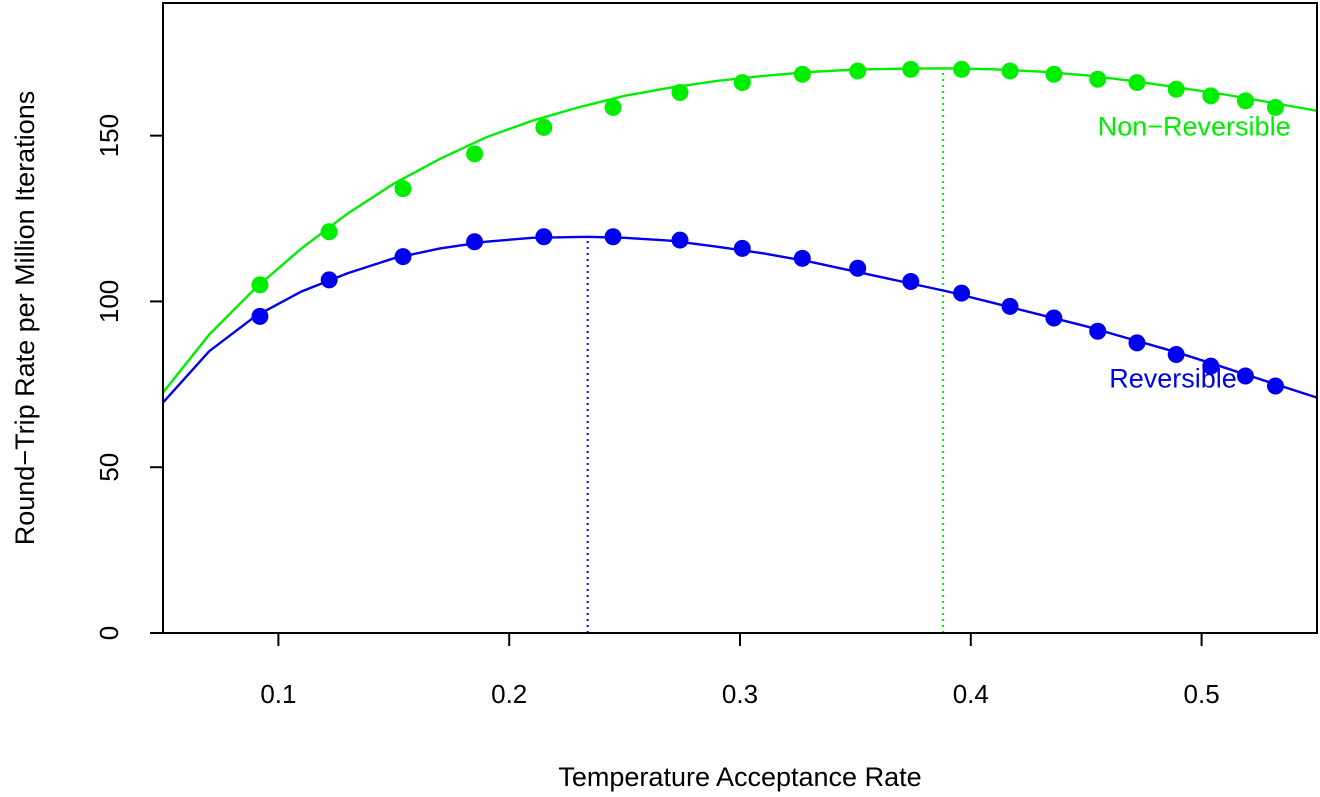  I want to click on series-label-2: Reversible, so click(1173, 379).